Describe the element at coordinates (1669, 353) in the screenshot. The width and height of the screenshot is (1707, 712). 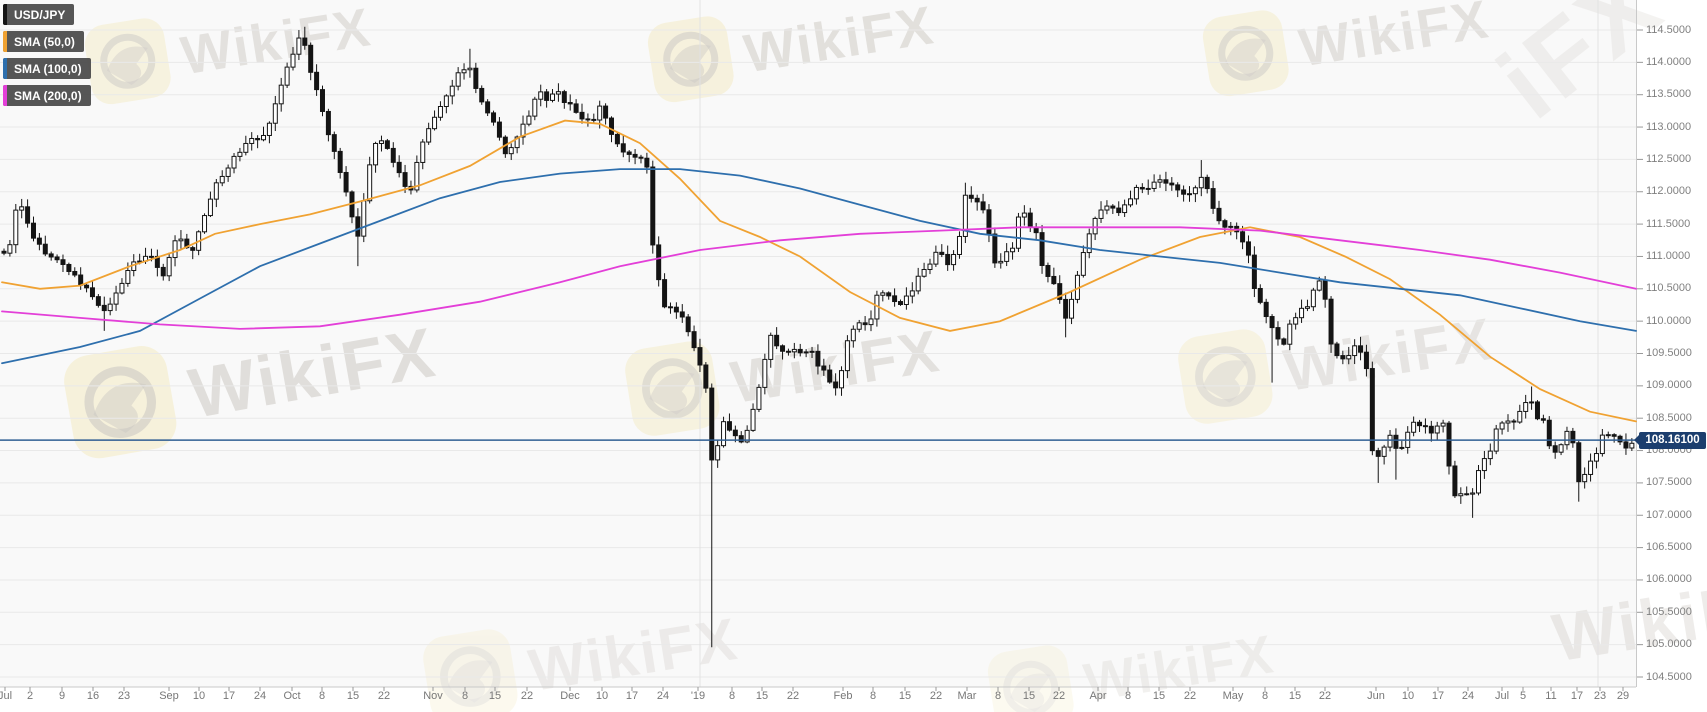
I see `price-tick-label: 109.5000` at that location.